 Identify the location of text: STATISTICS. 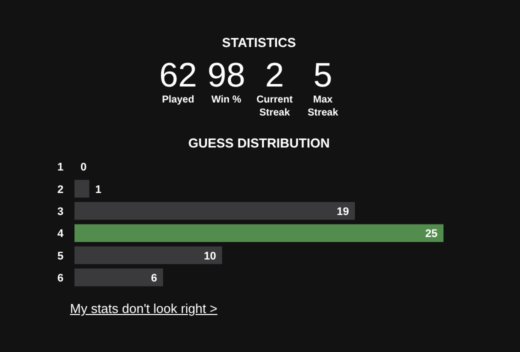
(259, 42).